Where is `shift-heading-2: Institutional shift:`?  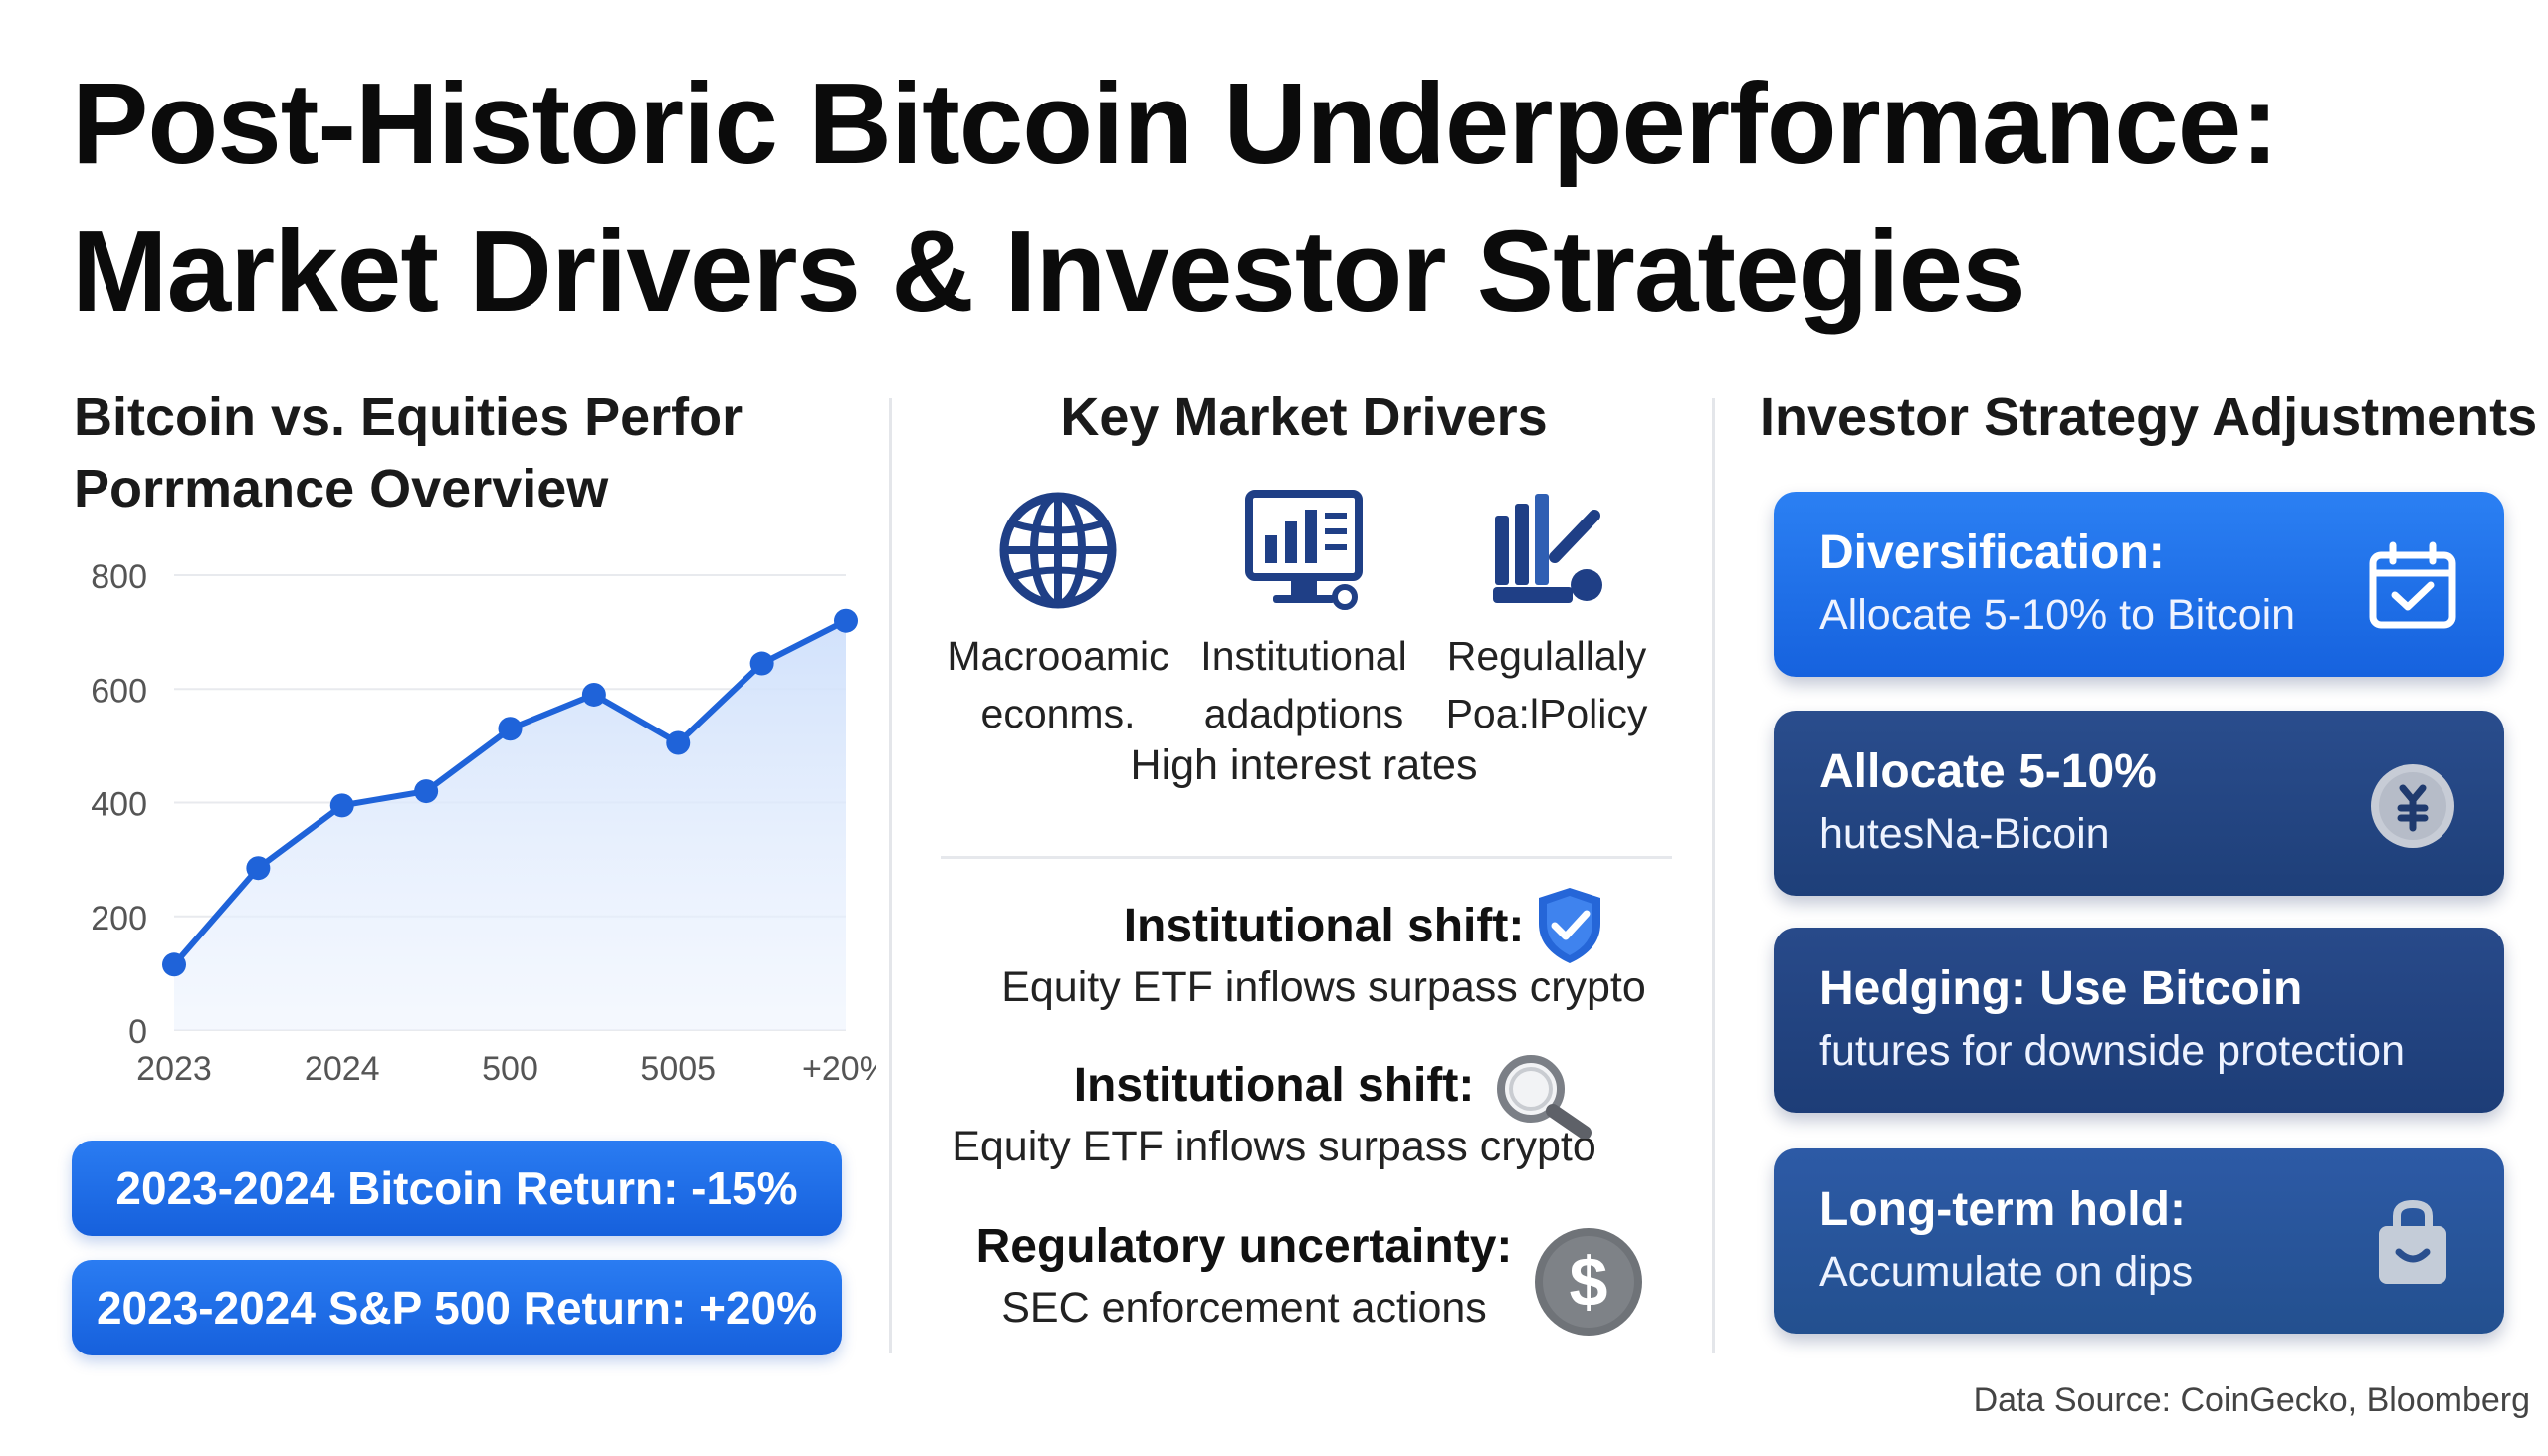
shift-heading-2: Institutional shift: is located at coordinates (1274, 1085).